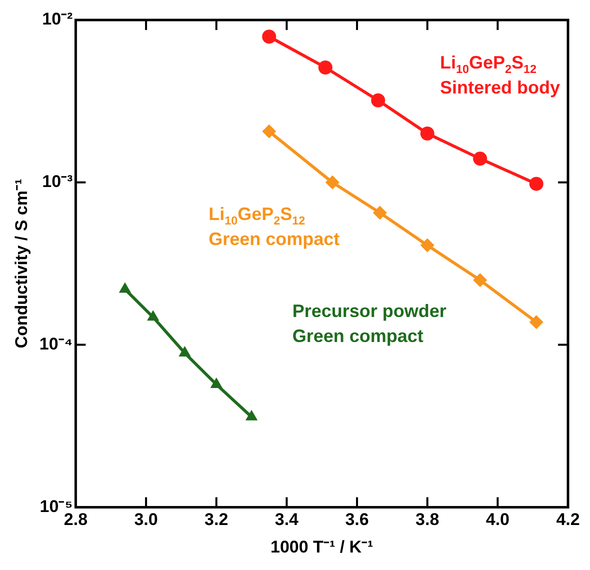 This screenshot has height=570, width=590. I want to click on y-tick-label: 10⁻⁴, so click(56, 344).